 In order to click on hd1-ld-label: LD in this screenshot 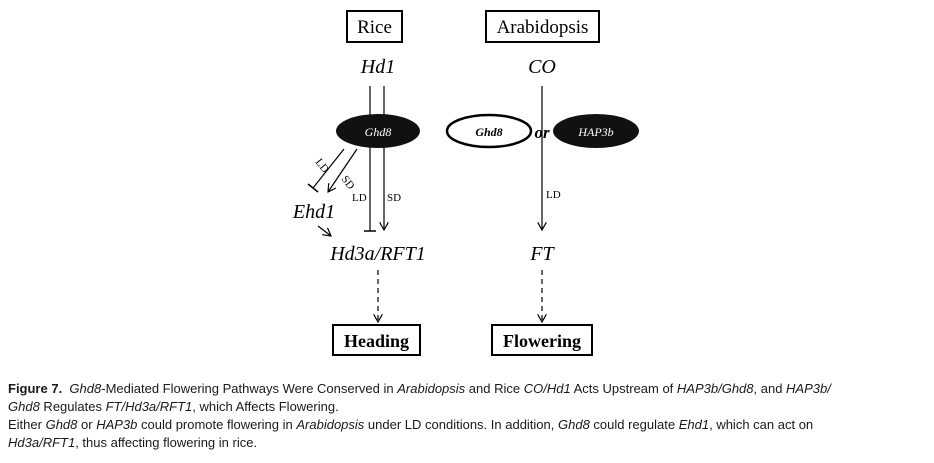, I will do `click(359, 198)`.